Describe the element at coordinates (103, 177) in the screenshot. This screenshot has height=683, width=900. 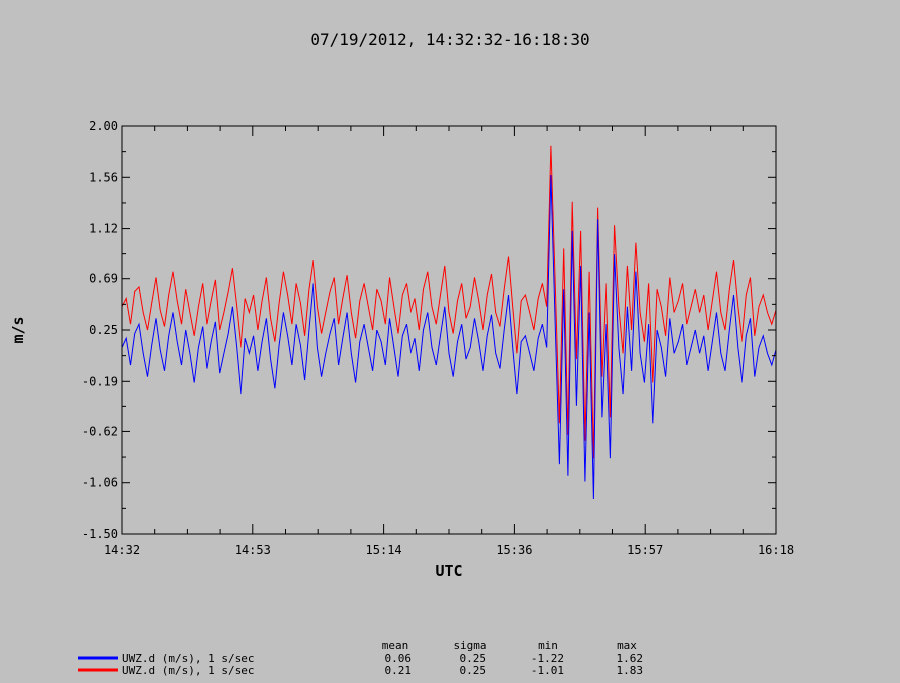
I see `y-tick-label: 1.56` at that location.